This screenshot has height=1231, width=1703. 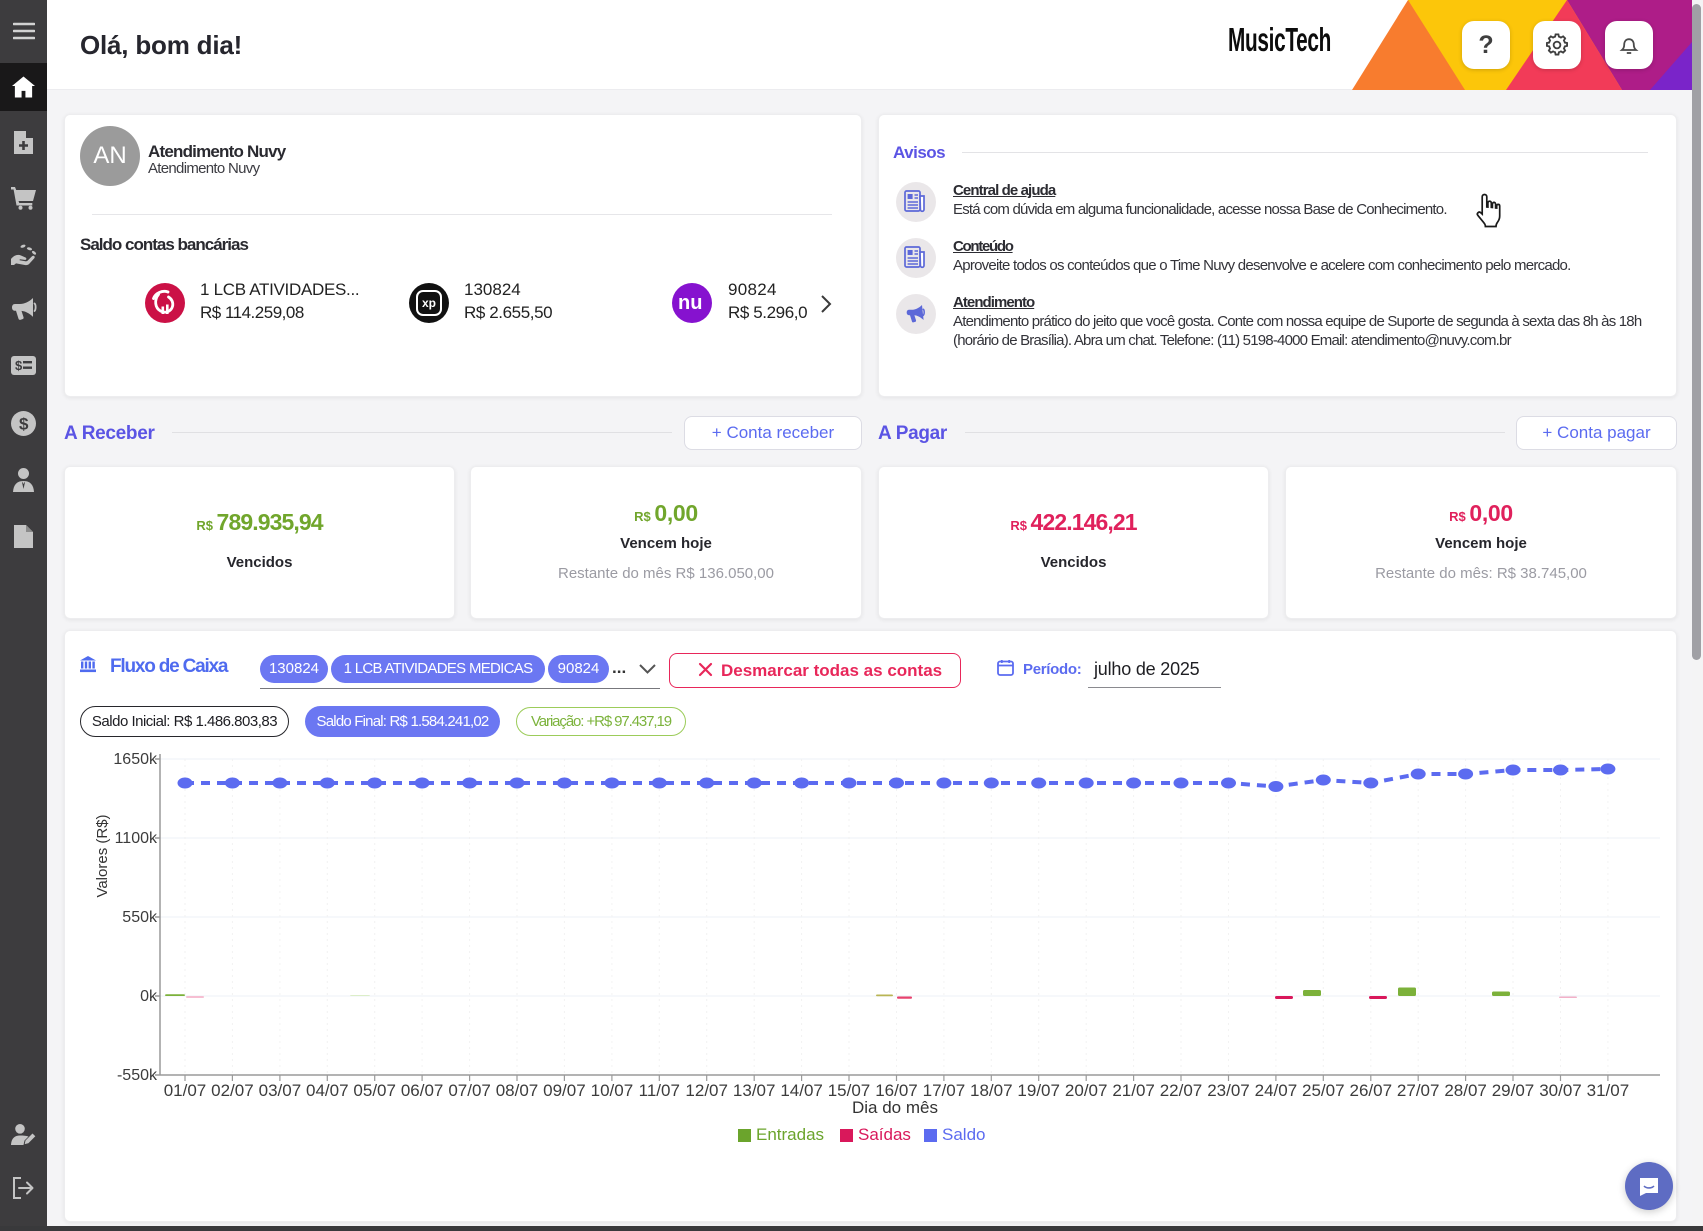 I want to click on svg-text: Valores (R$), so click(x=102, y=855).